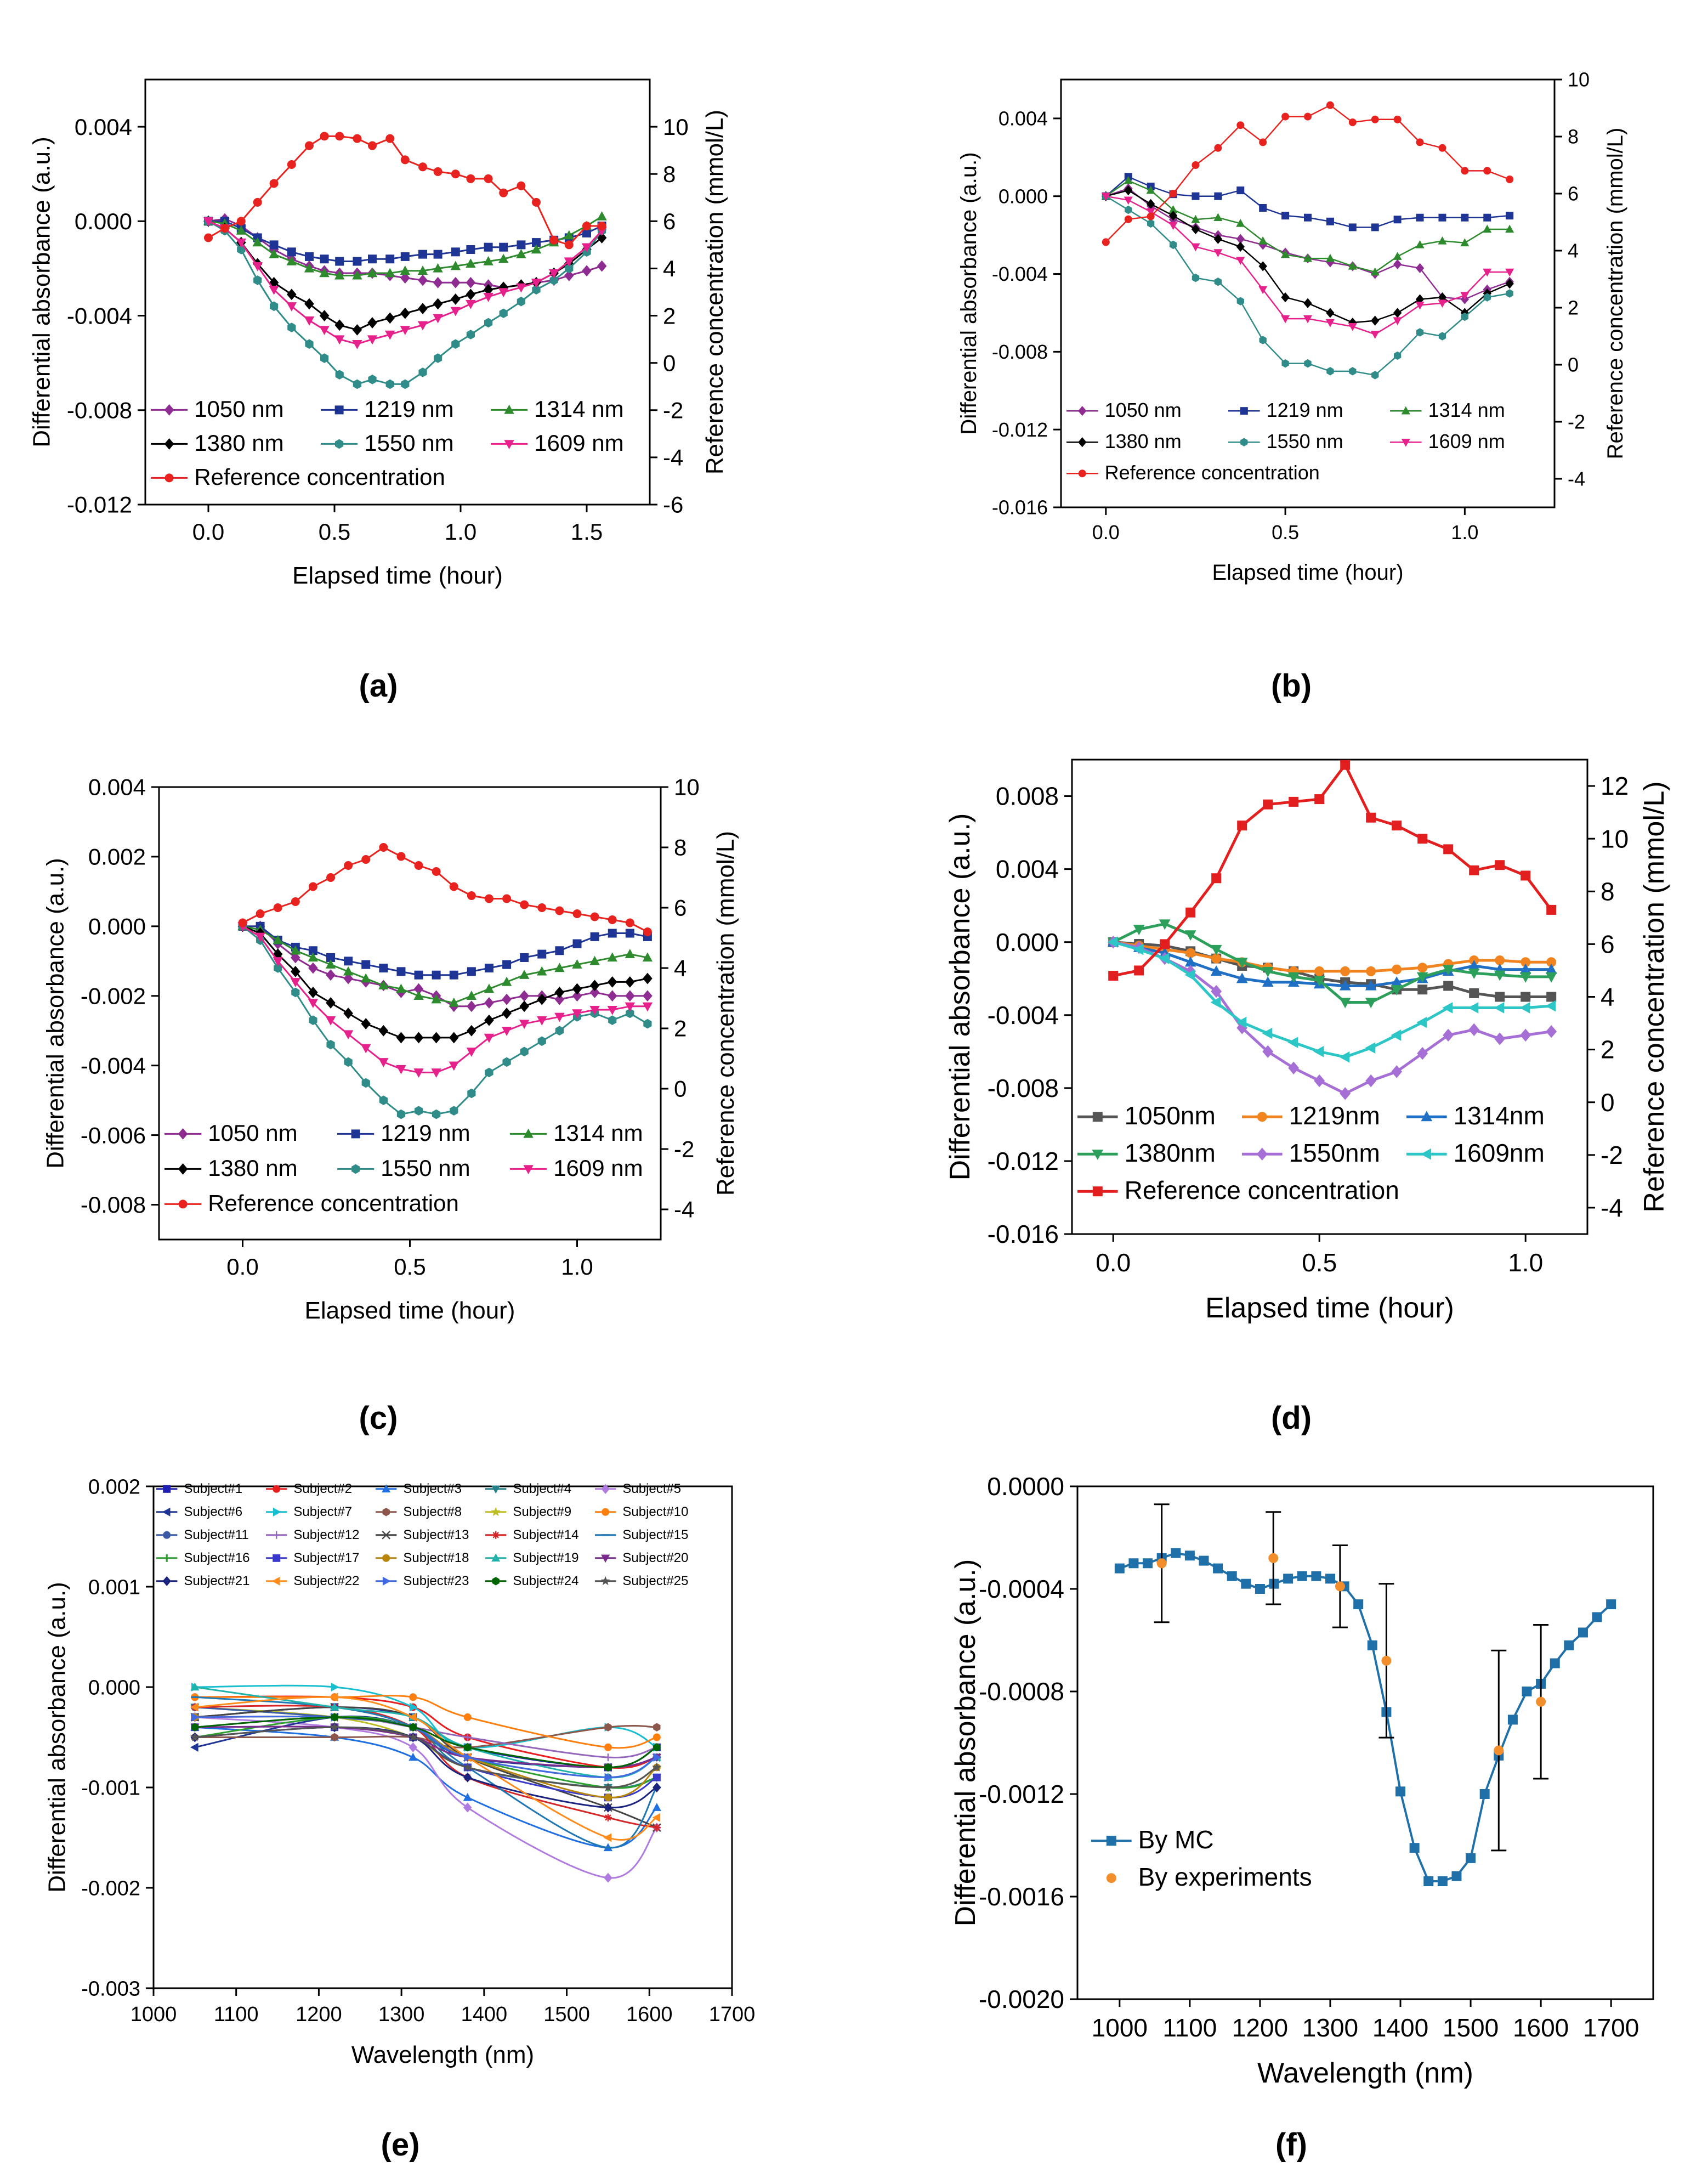 The height and width of the screenshot is (2184, 1685). I want to click on y-tick-label: -0.0012, so click(1021, 1794).